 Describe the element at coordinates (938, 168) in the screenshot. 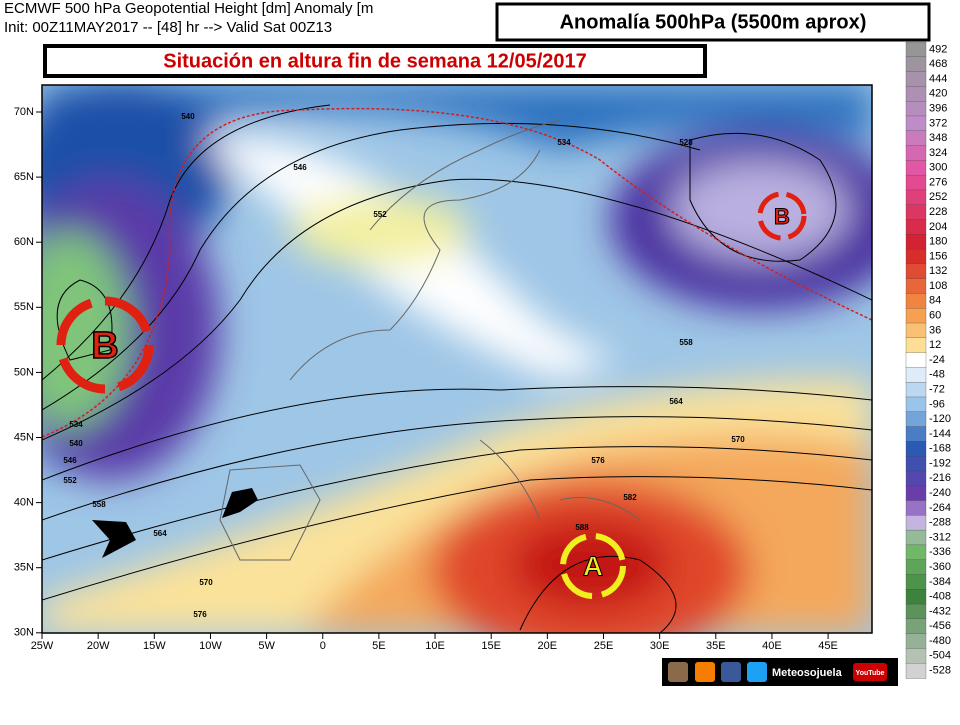

I see `colorbar-label: 300` at that location.